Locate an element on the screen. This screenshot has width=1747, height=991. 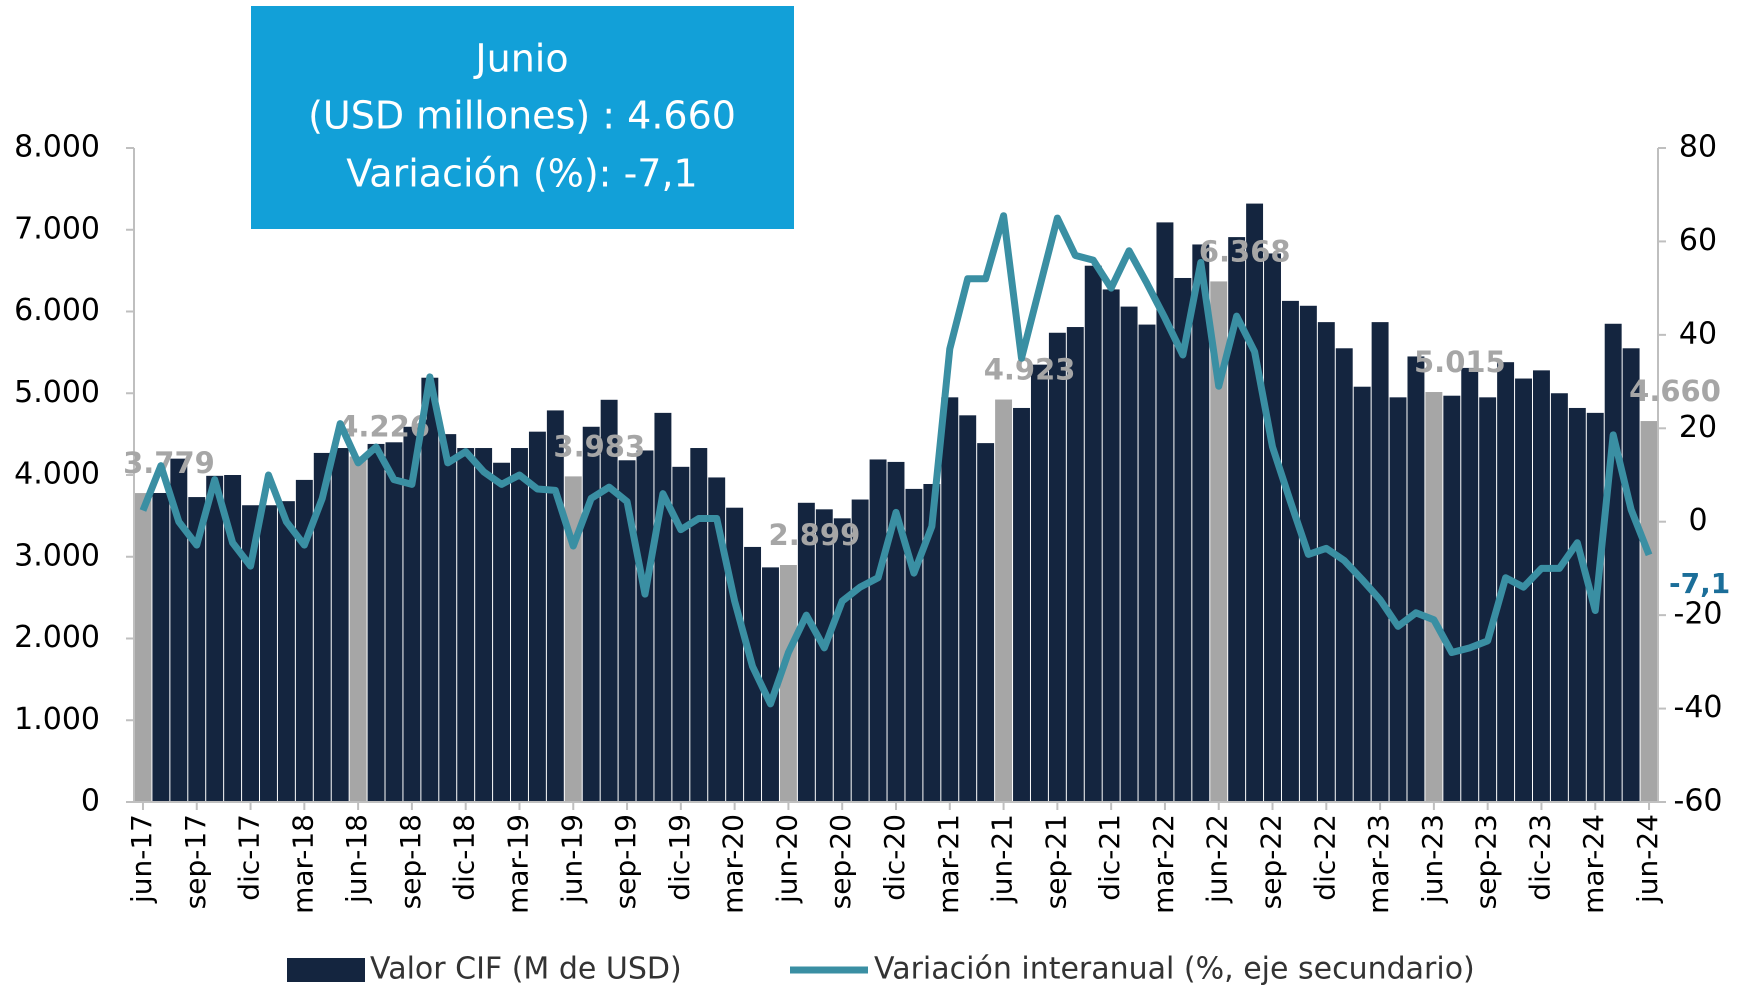
x-tick-label: mar-23 is located at coordinates (1378, 864).